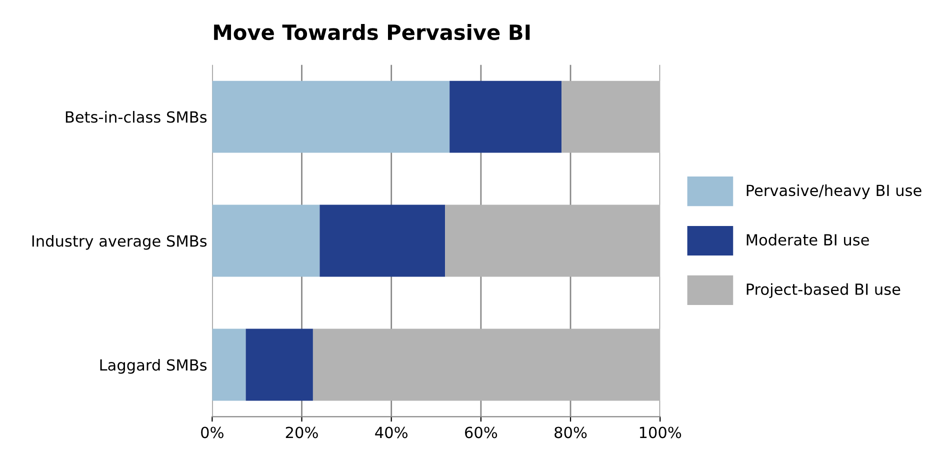 The width and height of the screenshot is (943, 463). What do you see at coordinates (481, 432) in the screenshot?
I see `x-tick-label: 60%` at bounding box center [481, 432].